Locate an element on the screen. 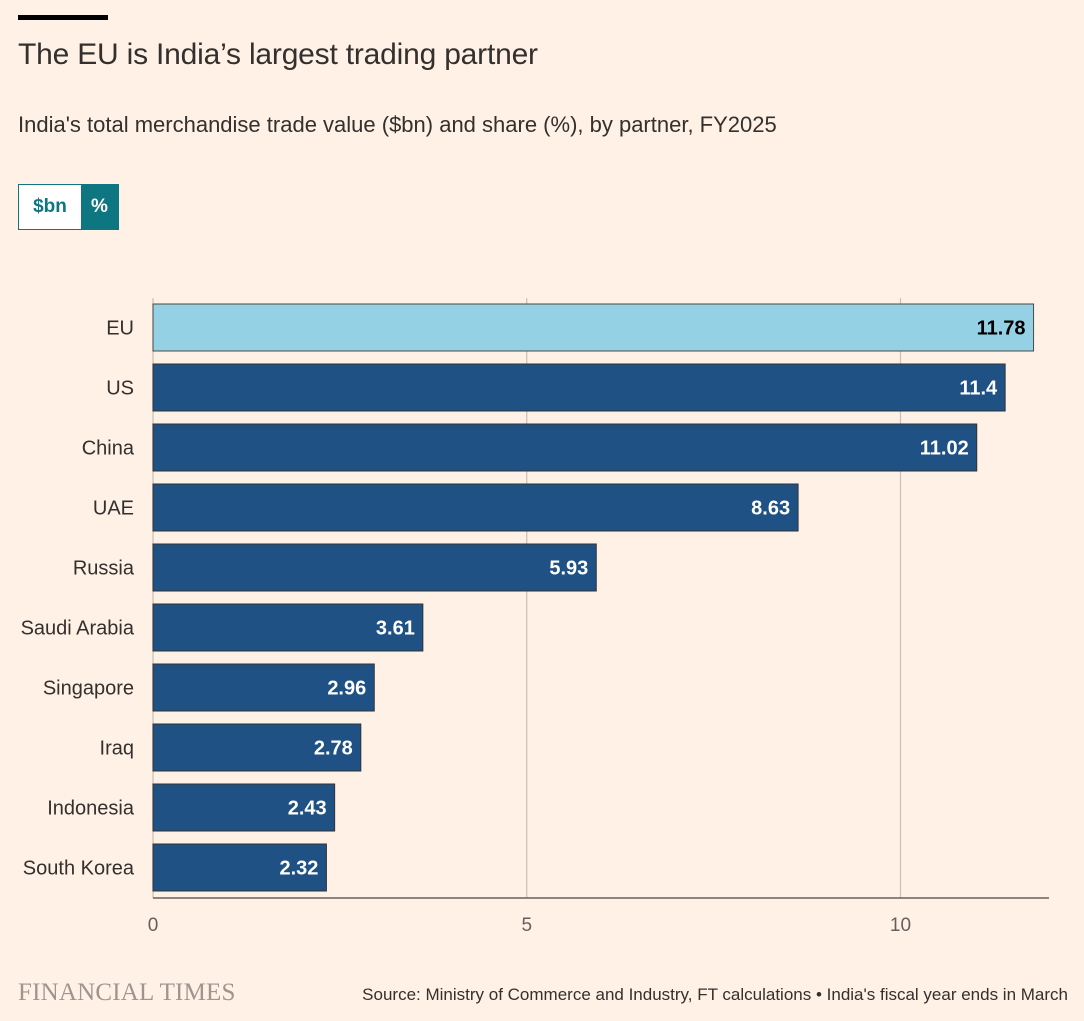  value-label: 3.61 is located at coordinates (395, 629).